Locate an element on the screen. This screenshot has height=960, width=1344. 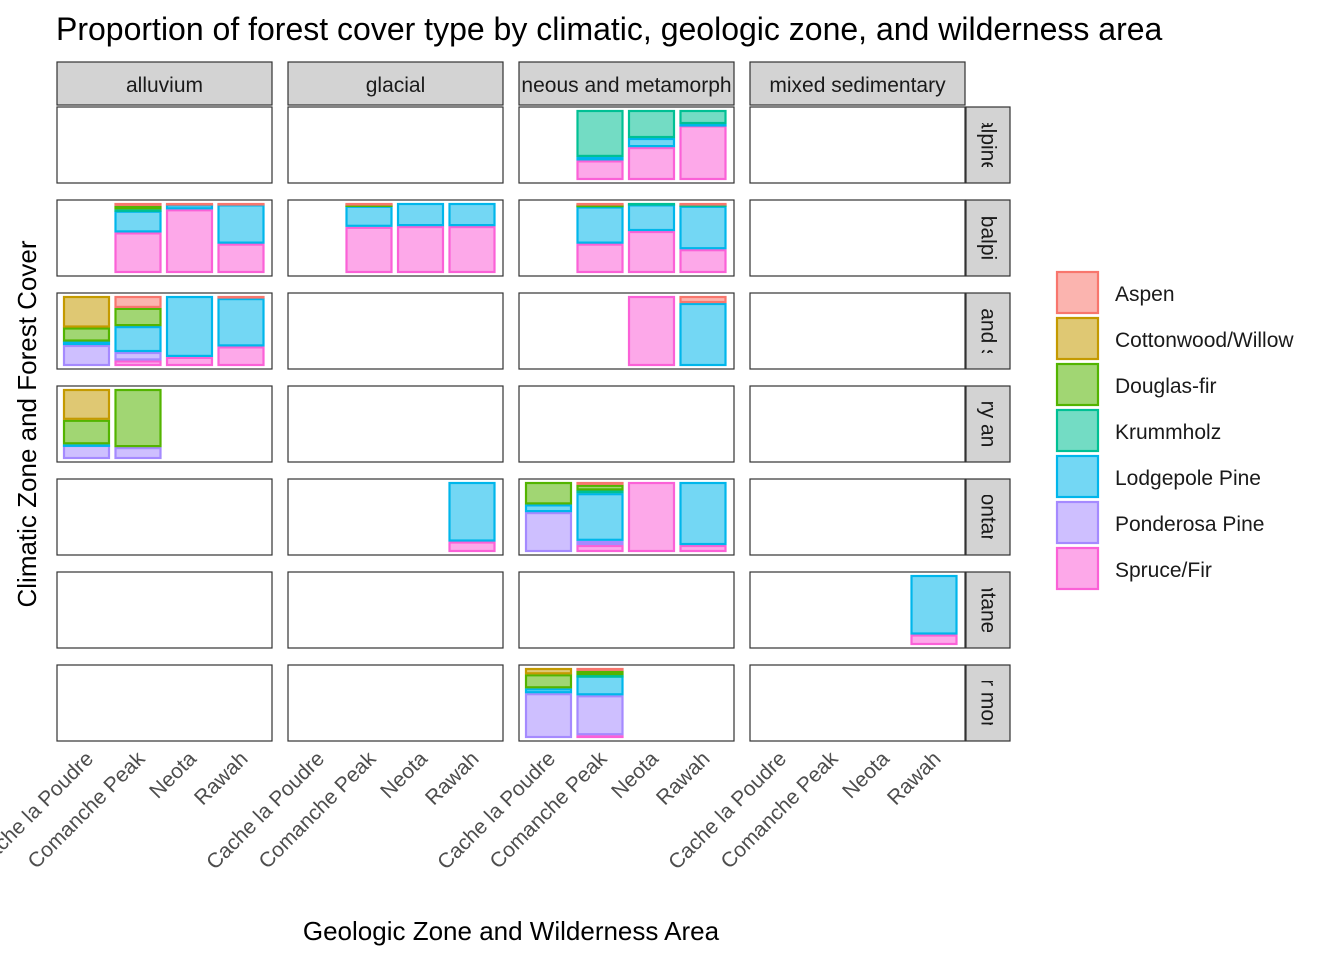
column-strip-label: glacial is located at coordinates (396, 85).